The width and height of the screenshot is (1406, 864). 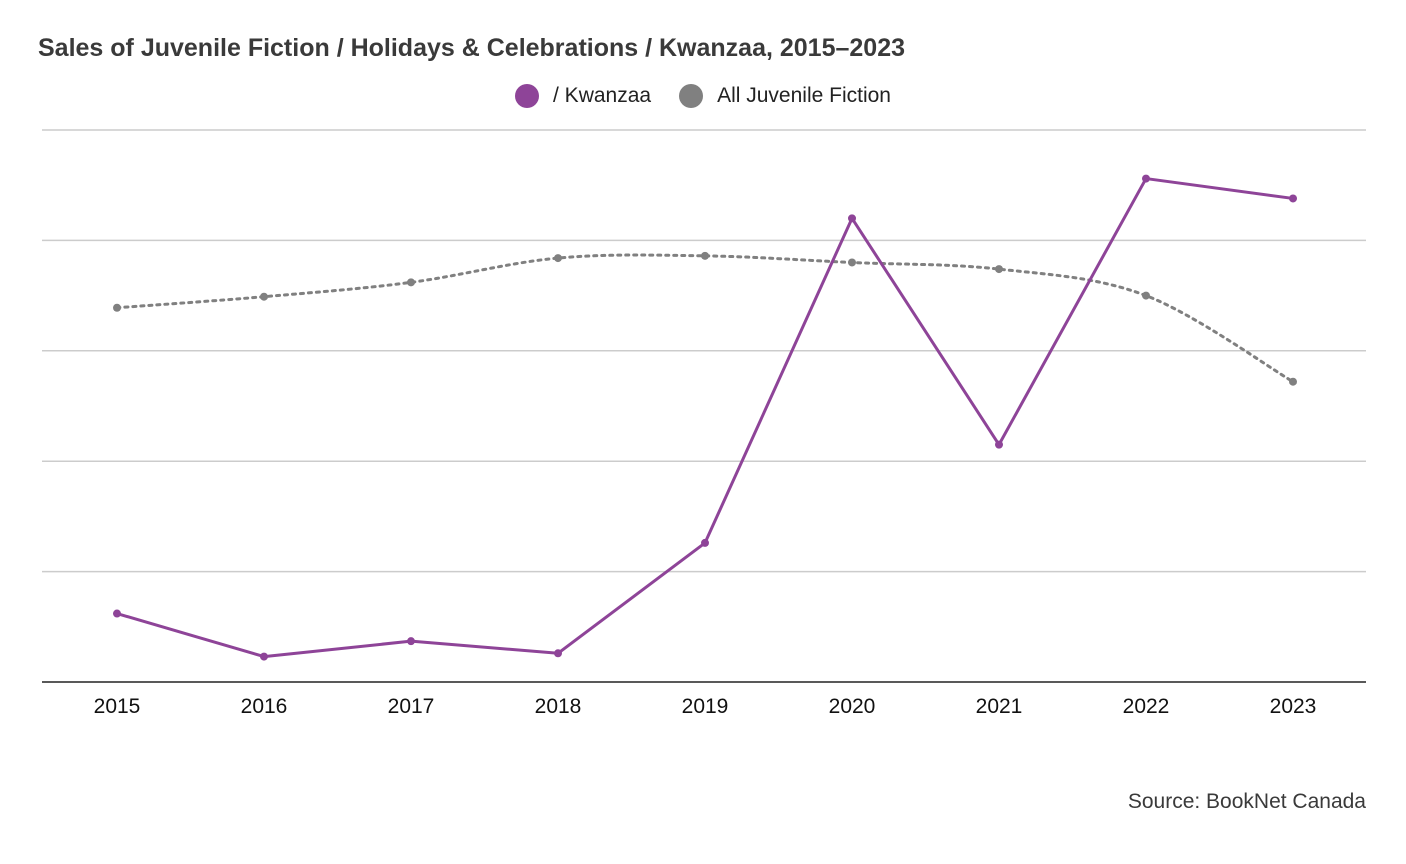 What do you see at coordinates (527, 96) in the screenshot?
I see `legend-marker-kwanzaa` at bounding box center [527, 96].